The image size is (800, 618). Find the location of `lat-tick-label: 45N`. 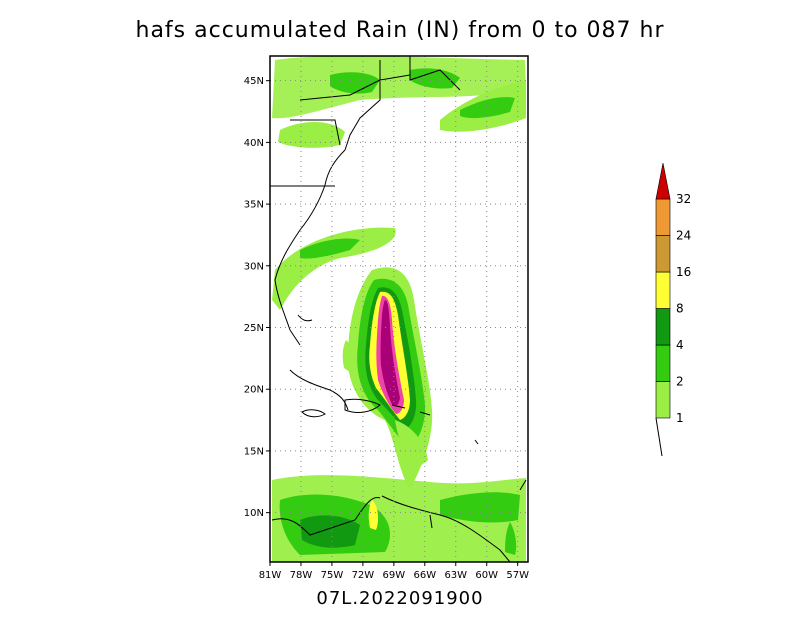

lat-tick-label: 45N is located at coordinates (254, 81).